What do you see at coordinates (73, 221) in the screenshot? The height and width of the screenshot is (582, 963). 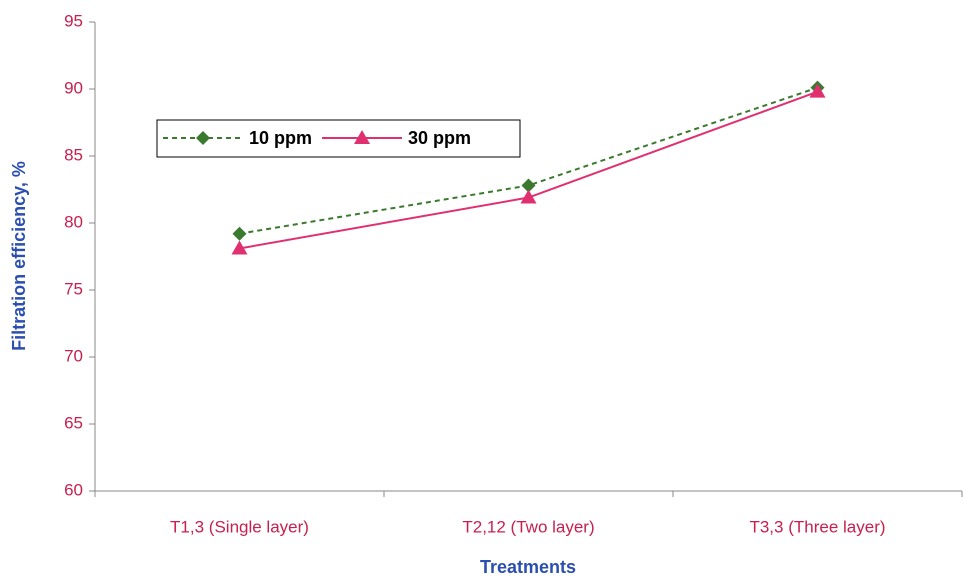 I see `y-tick-label: 80` at bounding box center [73, 221].